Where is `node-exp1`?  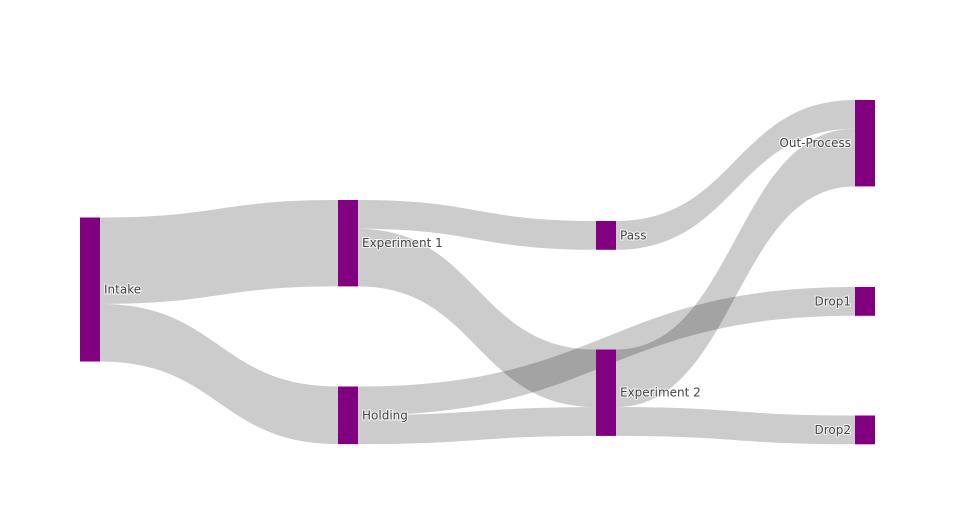 node-exp1 is located at coordinates (348, 243).